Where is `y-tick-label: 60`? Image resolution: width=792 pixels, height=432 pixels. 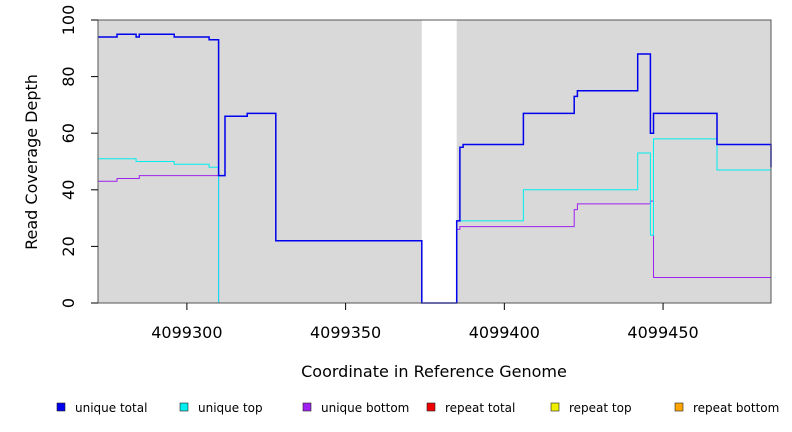
y-tick-label: 60 is located at coordinates (68, 133).